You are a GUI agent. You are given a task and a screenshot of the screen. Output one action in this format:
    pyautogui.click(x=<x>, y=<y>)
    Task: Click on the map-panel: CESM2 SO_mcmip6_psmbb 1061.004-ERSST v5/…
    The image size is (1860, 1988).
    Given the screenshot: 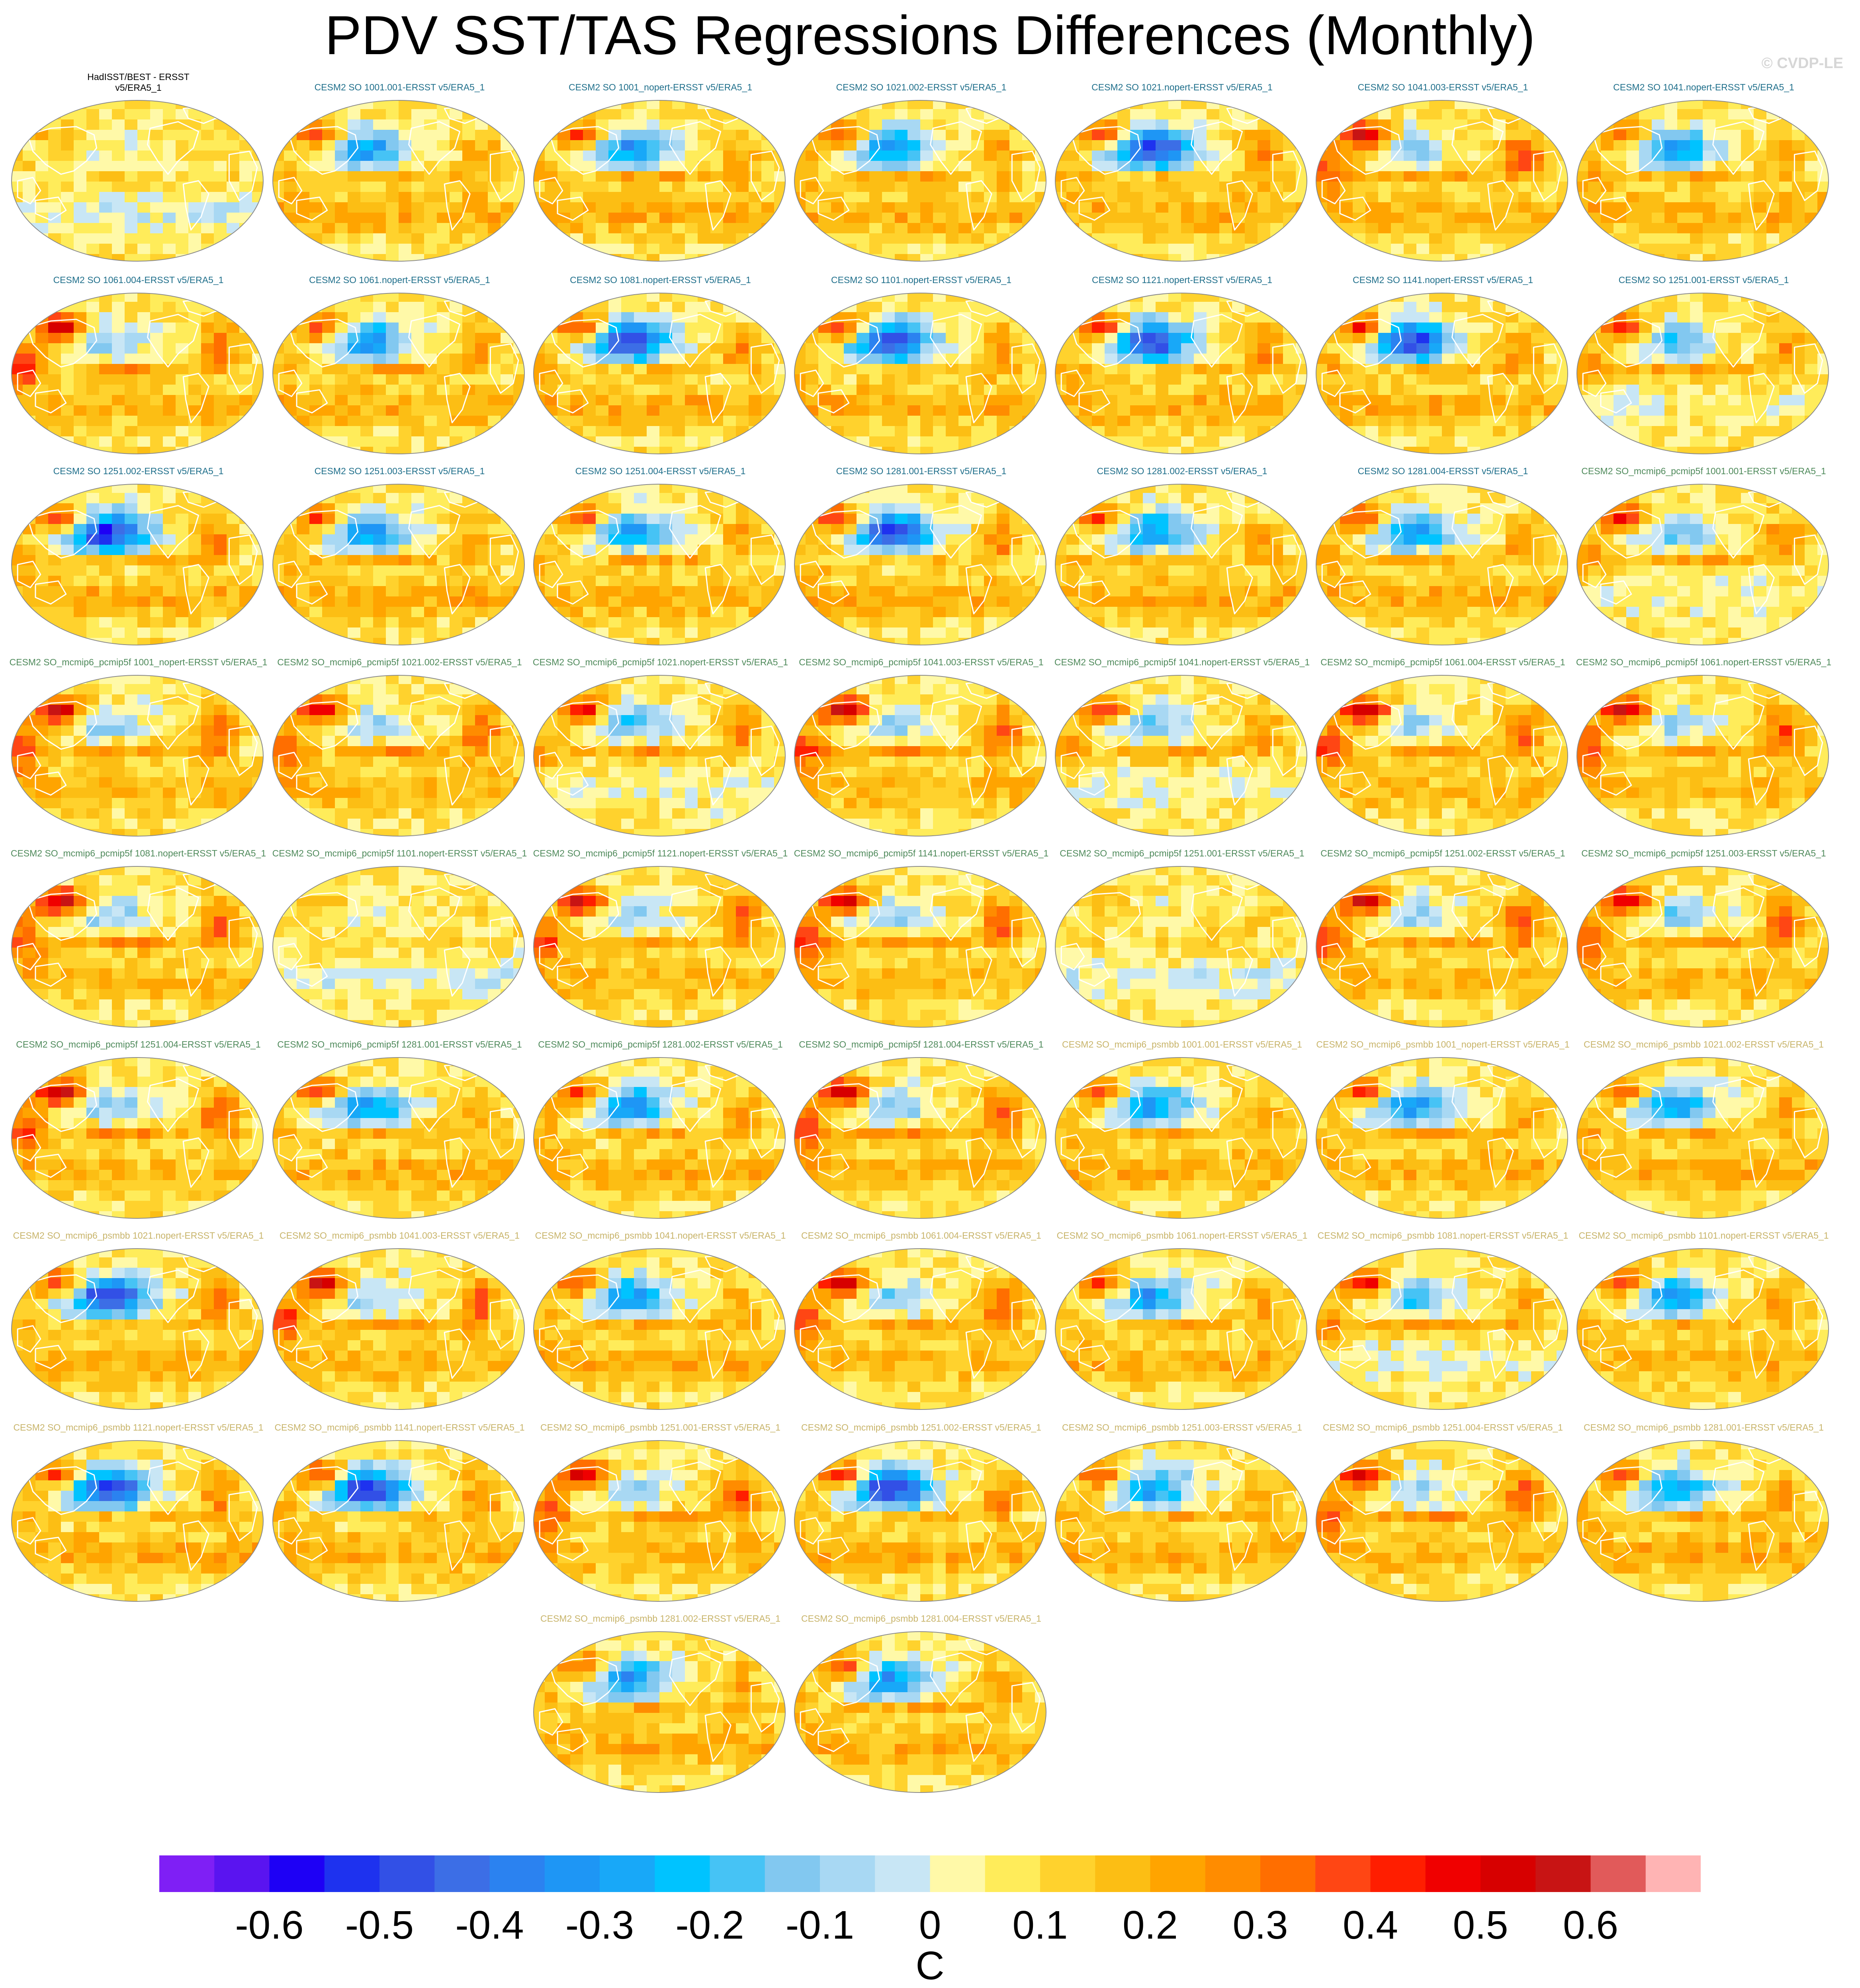 What is the action you would take?
    pyautogui.click(x=921, y=1323)
    